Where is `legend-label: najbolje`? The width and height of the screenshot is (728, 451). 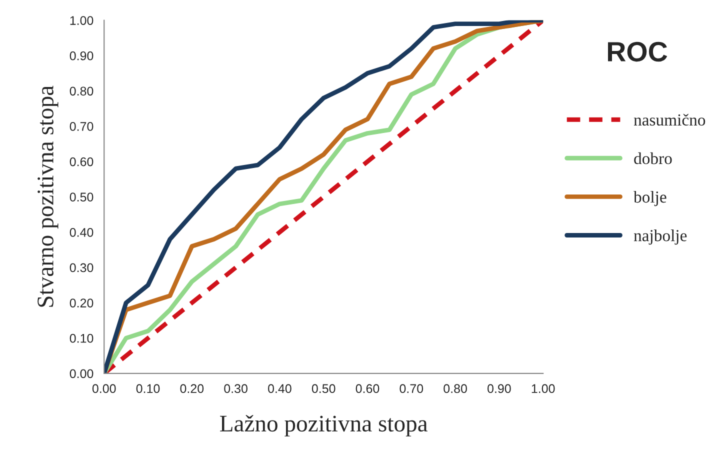
legend-label: najbolje is located at coordinates (660, 237).